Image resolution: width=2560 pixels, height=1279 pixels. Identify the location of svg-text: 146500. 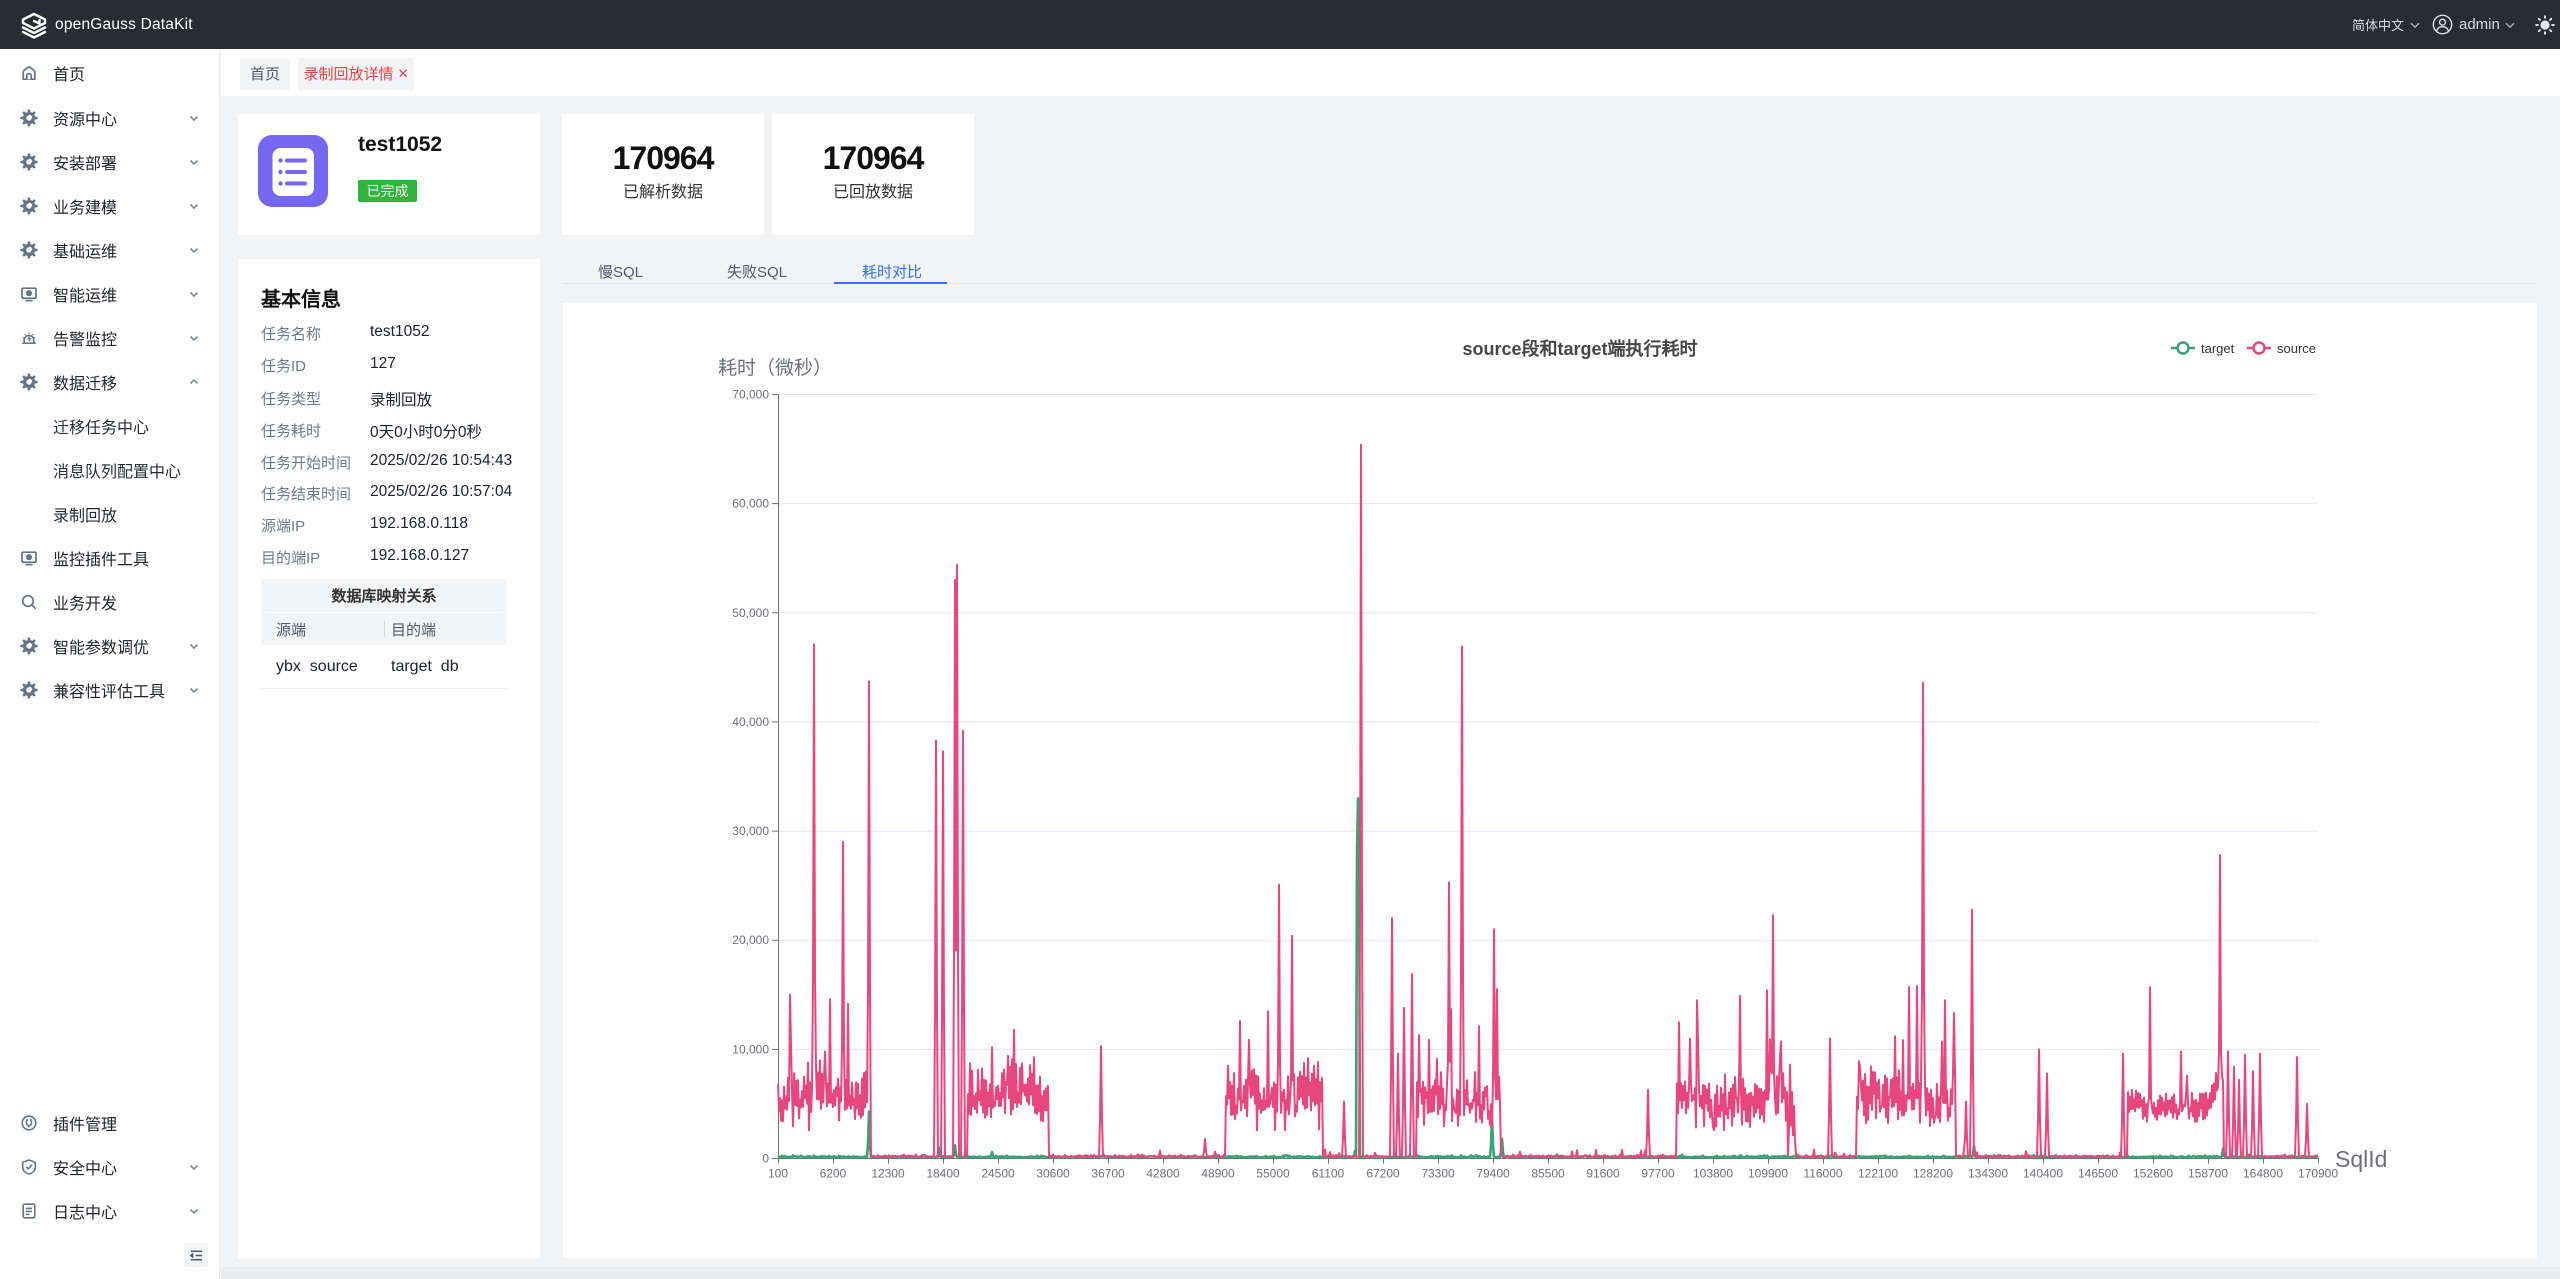
(2098, 1174).